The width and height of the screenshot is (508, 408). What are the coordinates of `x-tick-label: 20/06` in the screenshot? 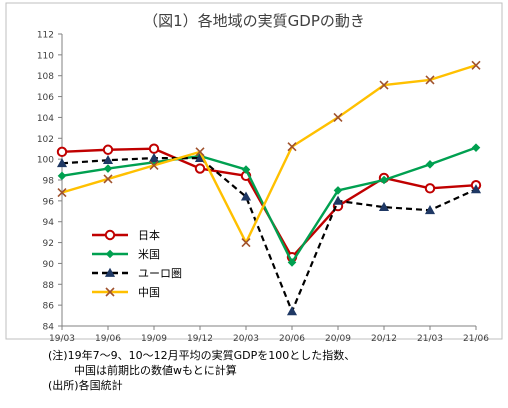 It's located at (292, 339).